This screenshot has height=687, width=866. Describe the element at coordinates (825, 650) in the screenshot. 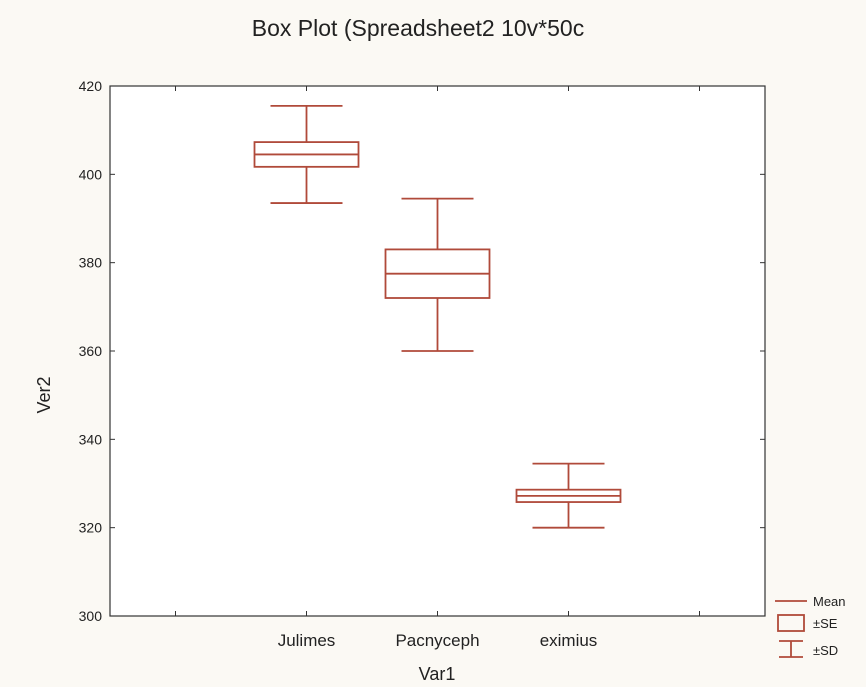

I see `legend-sd-label: ±SD` at that location.